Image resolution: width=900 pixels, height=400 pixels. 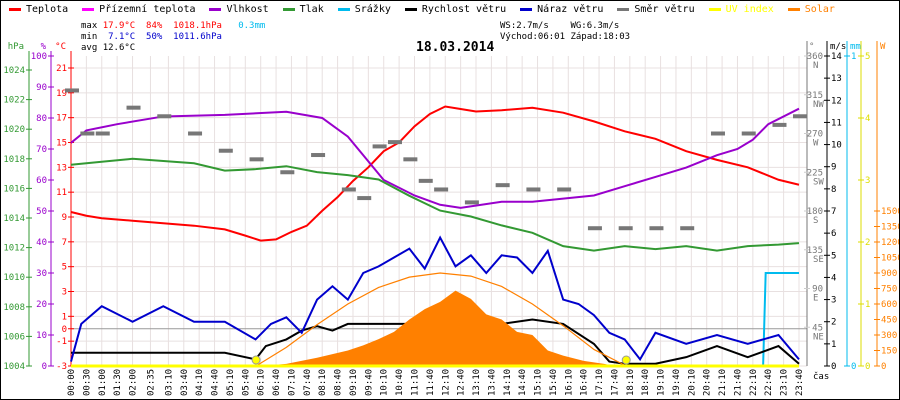 I want to click on wind-dir-compass-label: NW, so click(x=818, y=105).